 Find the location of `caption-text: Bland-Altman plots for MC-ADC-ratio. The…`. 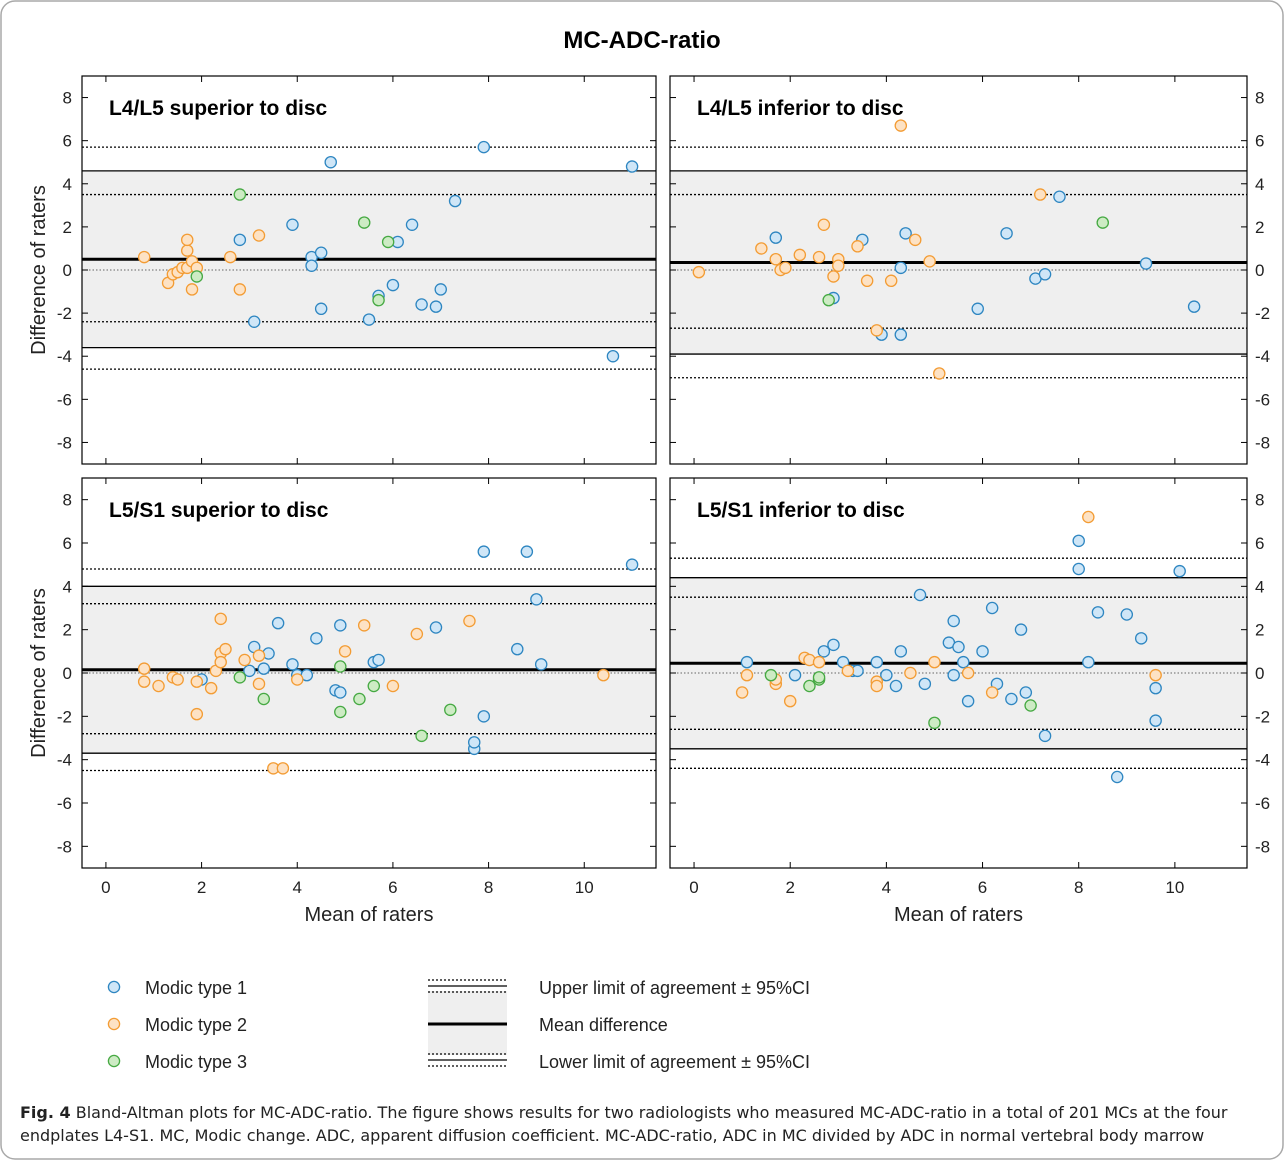

caption-text: Bland-Altman plots for MC-ADC-ratio. The… is located at coordinates (624, 1124).